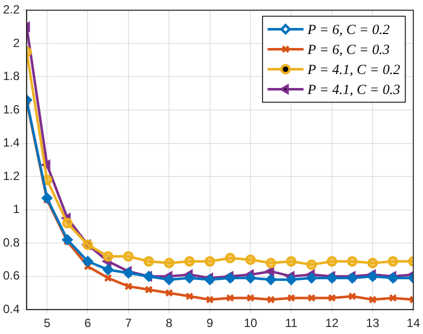  Describe the element at coordinates (332, 323) in the screenshot. I see `x-tick-label: 12` at that location.